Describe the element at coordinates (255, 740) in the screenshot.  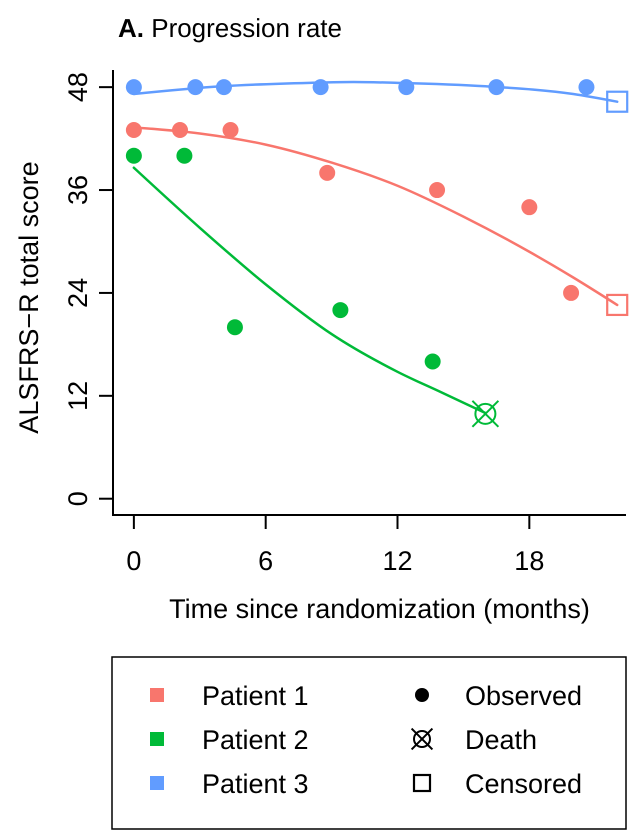
I see `legend-label: Patient 2` at that location.